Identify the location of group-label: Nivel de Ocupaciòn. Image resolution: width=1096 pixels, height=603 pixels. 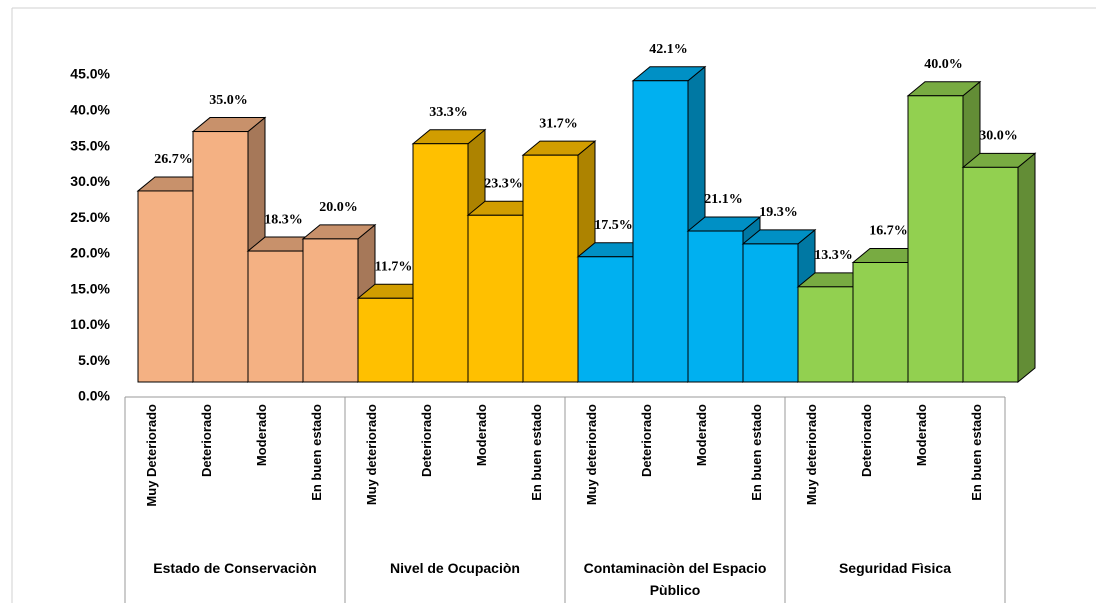
(455, 568).